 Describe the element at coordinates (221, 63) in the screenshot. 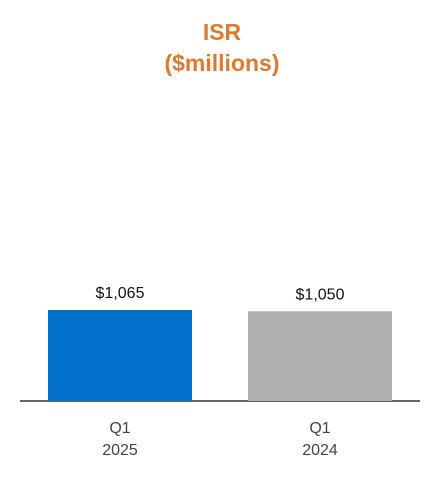

I see `chart-subtitle: ($millions)` at that location.